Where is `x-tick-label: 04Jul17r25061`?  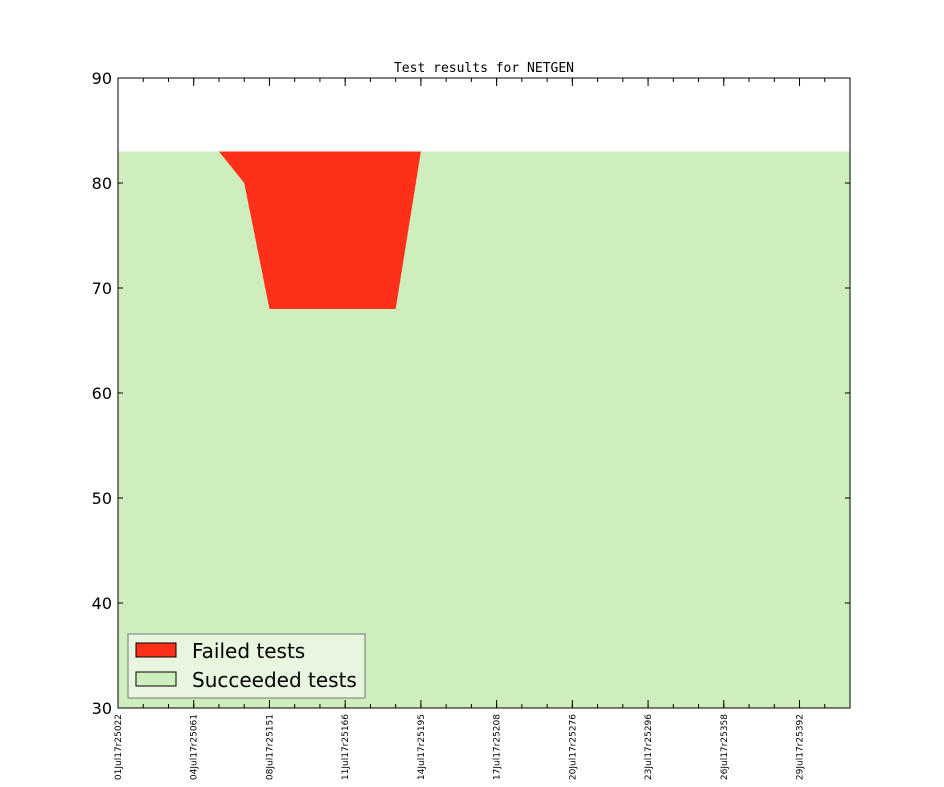
x-tick-label: 04Jul17r25061 is located at coordinates (195, 747).